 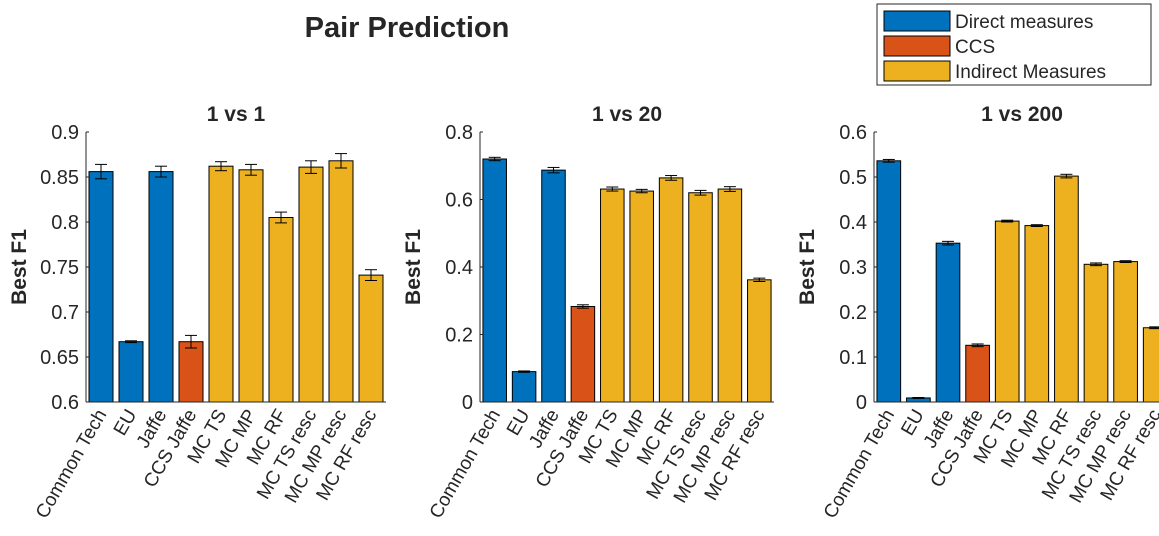 What do you see at coordinates (65, 313) in the screenshot?
I see `y-tick-label: 0.7` at bounding box center [65, 313].